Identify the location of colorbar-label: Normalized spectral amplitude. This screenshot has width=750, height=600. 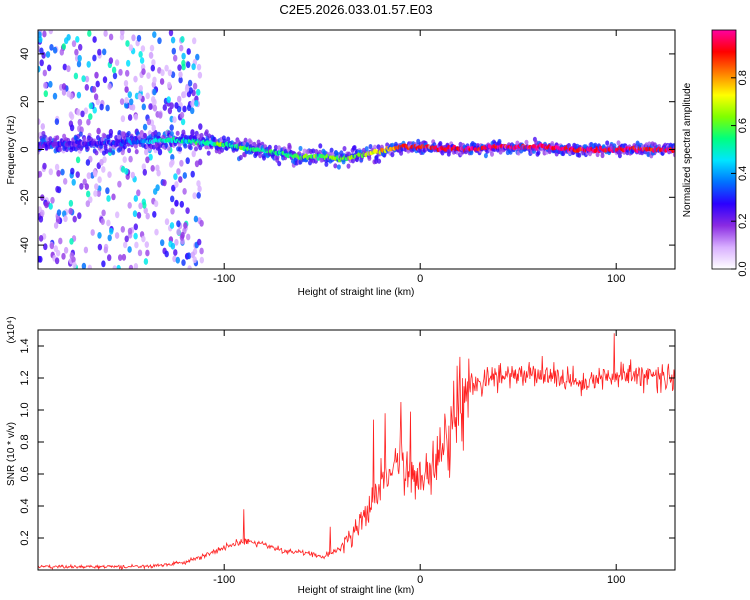
(687, 149).